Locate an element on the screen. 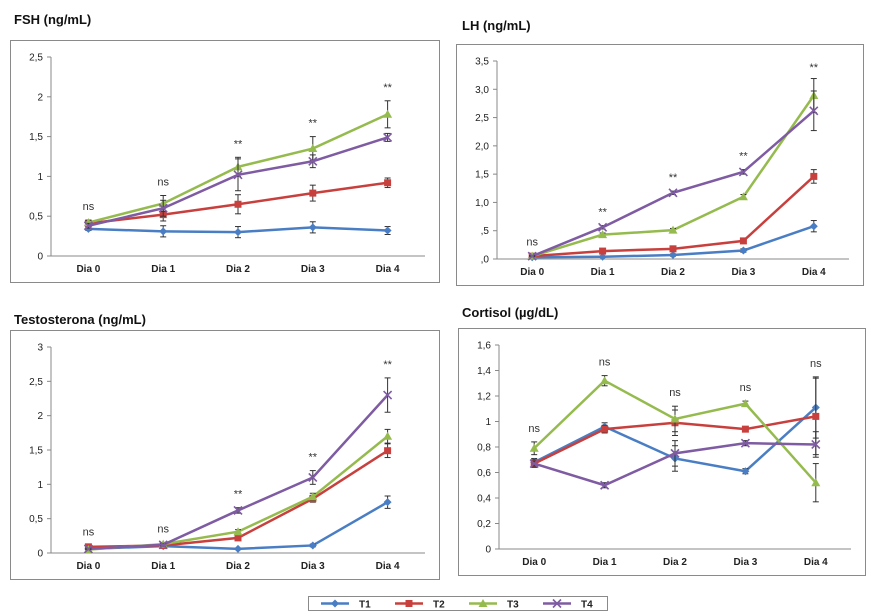 The image size is (875, 615). y-tick-label: ,0 is located at coordinates (485, 260).